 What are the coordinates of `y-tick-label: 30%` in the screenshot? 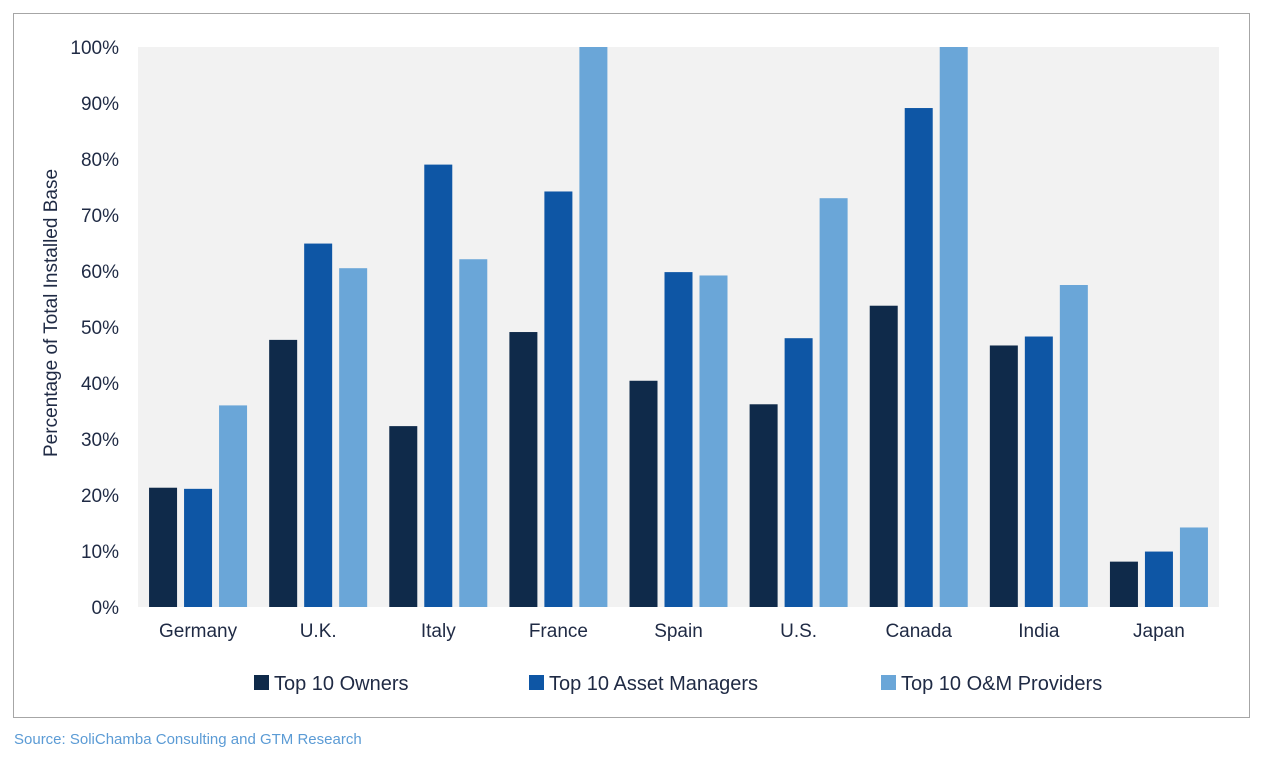 It's located at (100, 440).